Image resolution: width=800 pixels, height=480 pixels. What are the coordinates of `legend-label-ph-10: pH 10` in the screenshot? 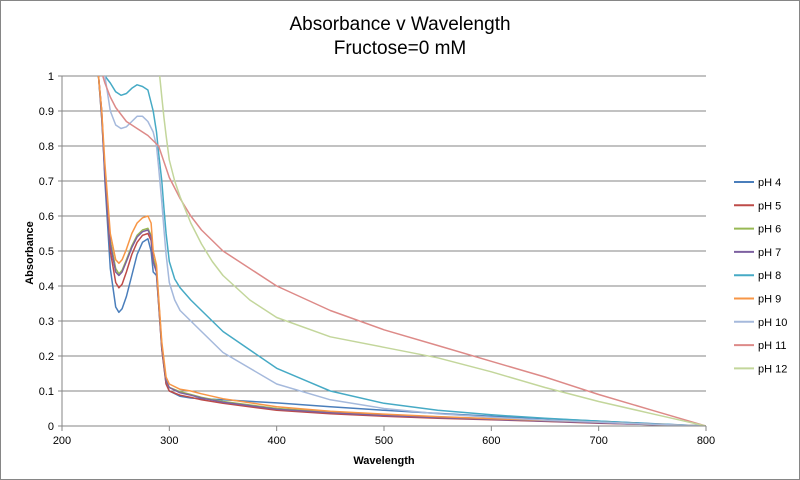 It's located at (772, 323).